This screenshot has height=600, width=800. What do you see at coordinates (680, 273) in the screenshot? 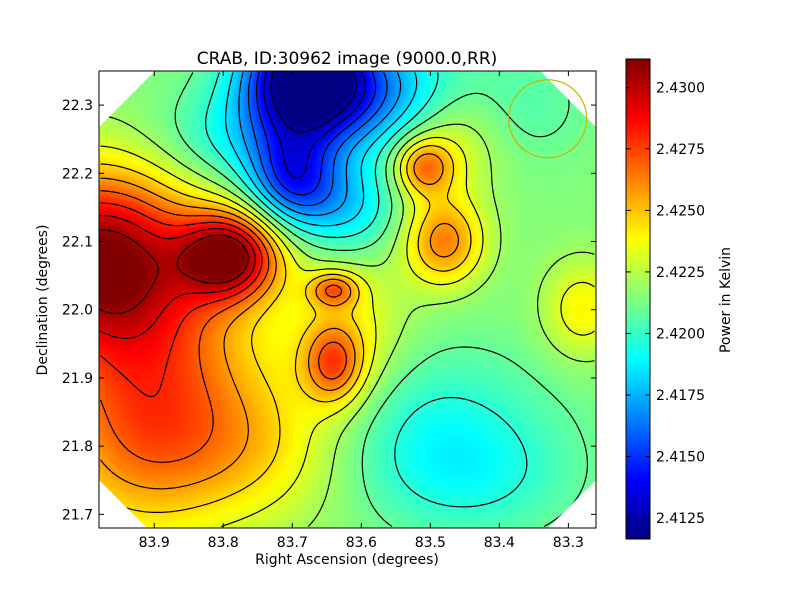
I see `colorbar-tick-label: 2.4225` at bounding box center [680, 273].